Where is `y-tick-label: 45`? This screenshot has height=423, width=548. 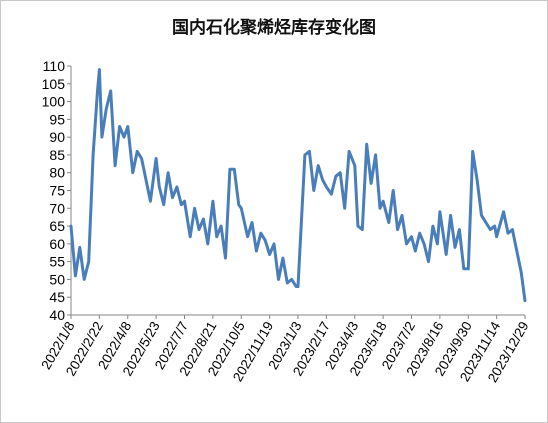
y-tick-label: 45 is located at coordinates (57, 297).